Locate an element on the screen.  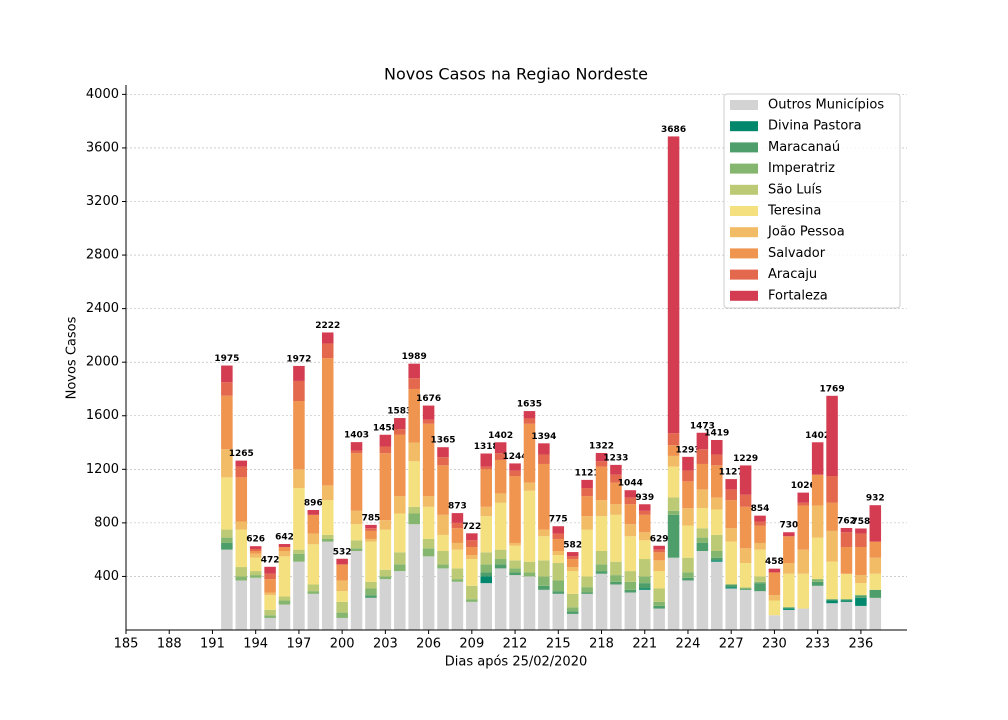
chart-title: Novos Casos na Regiao Nordeste is located at coordinates (516, 74).